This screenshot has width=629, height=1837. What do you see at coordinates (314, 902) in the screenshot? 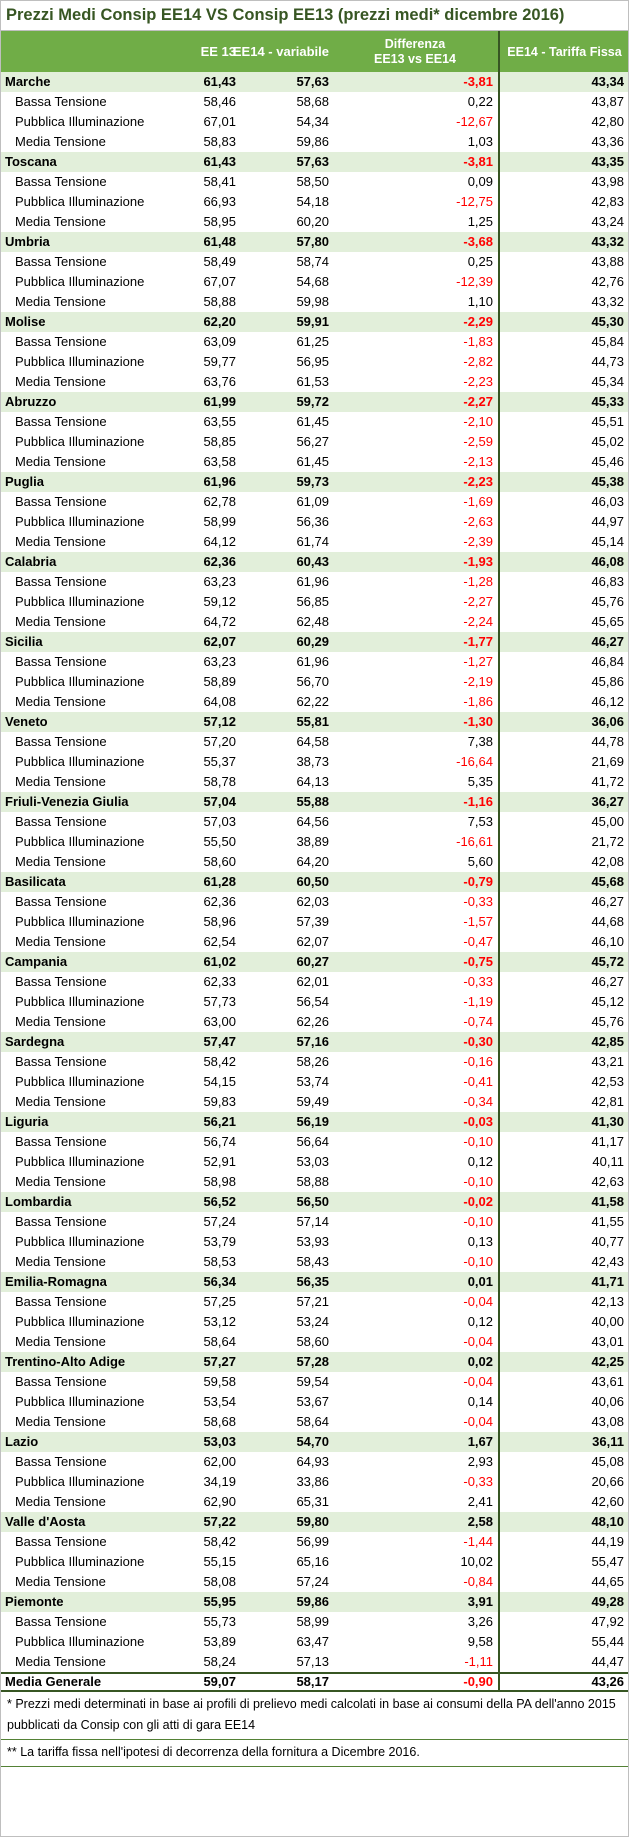
I see `sub-row: Bassa Tensione 62,36 62,03 -0,33 46,27` at bounding box center [314, 902].